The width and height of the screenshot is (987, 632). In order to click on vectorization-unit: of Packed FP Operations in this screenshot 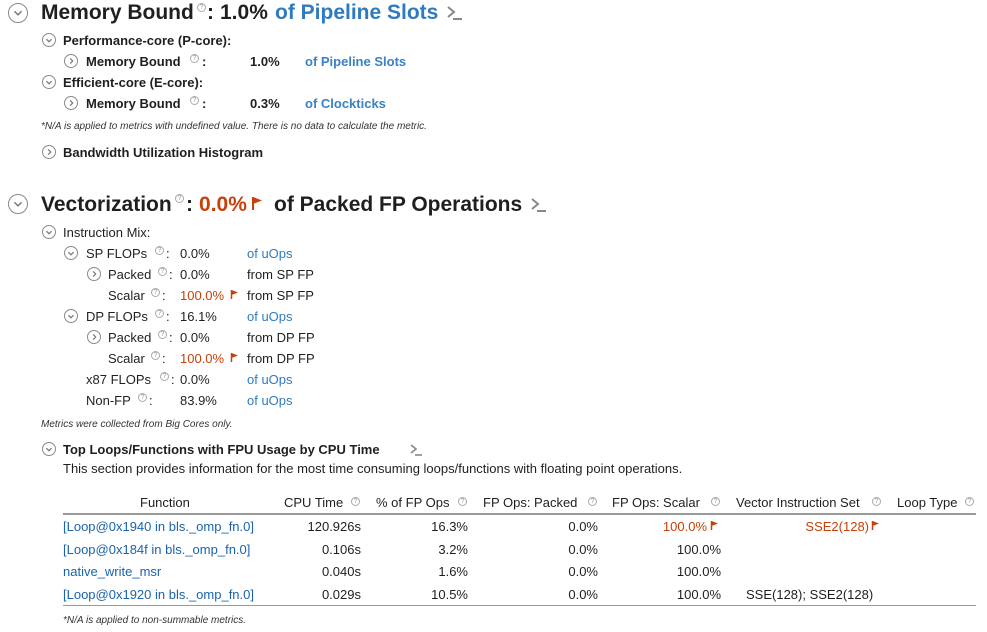, I will do `click(398, 204)`.